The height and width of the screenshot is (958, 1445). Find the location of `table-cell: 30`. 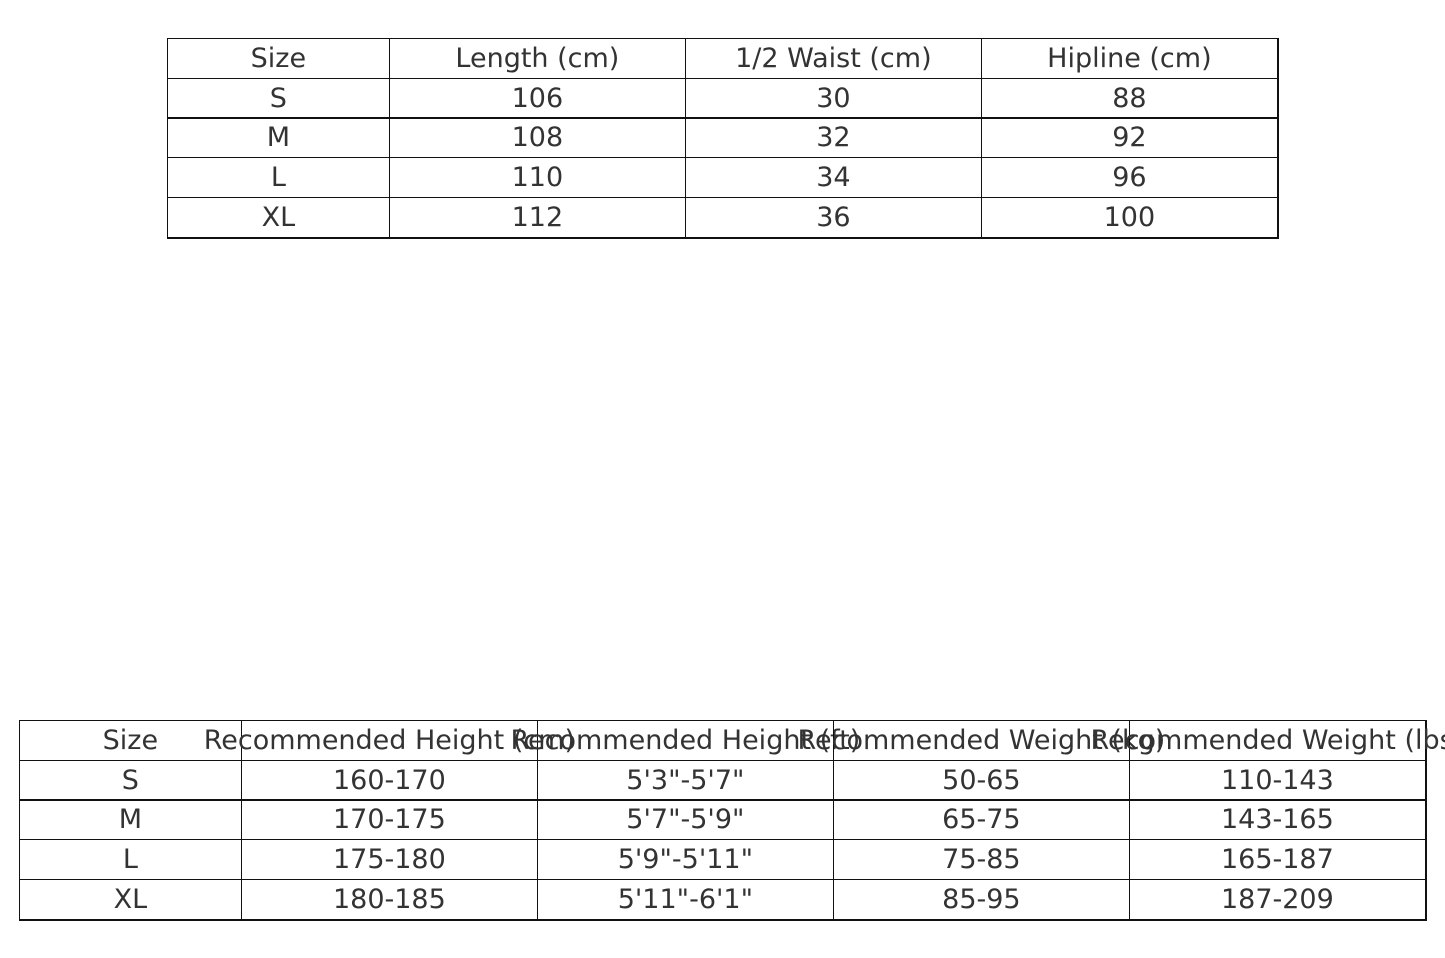

table-cell: 30 is located at coordinates (833, 98).